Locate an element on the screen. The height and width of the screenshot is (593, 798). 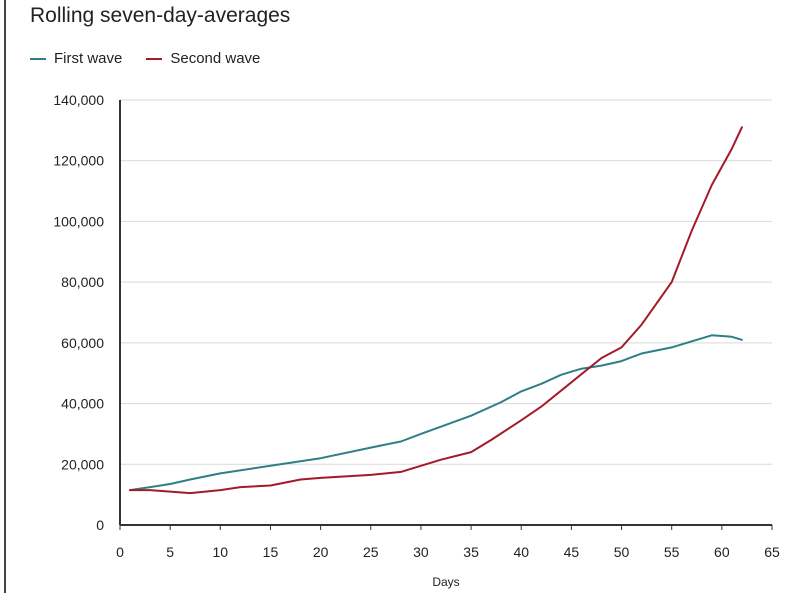
x-tick-label: 35 is located at coordinates (471, 552).